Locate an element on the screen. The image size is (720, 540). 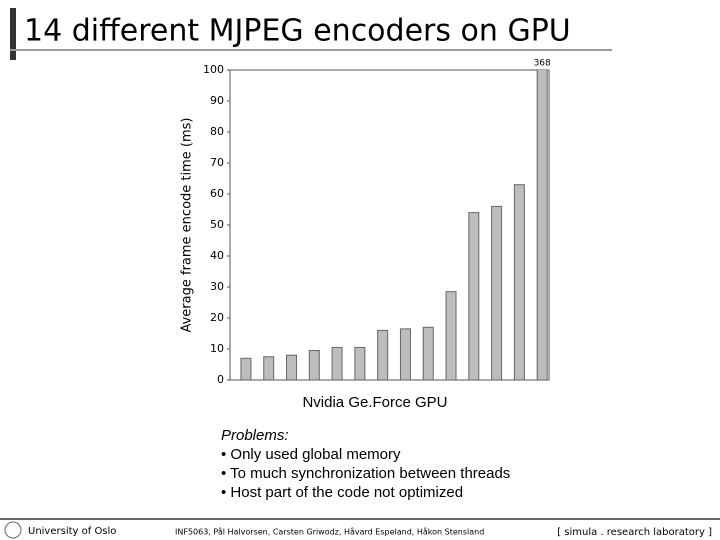
title-accent is located at coordinates (13, 34).